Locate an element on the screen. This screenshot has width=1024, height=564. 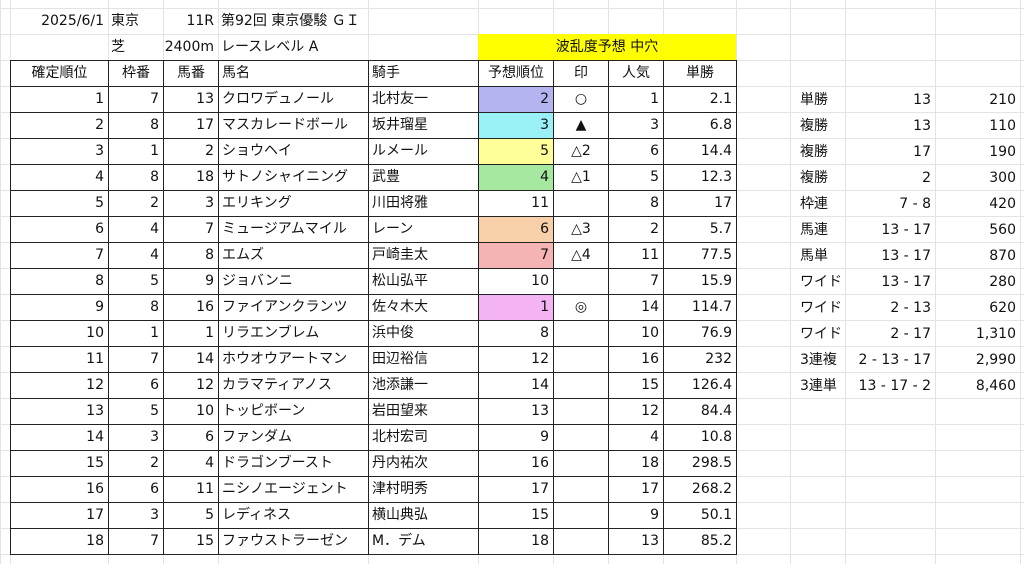
jockey-cell: 戸崎圭太 is located at coordinates (423, 255).